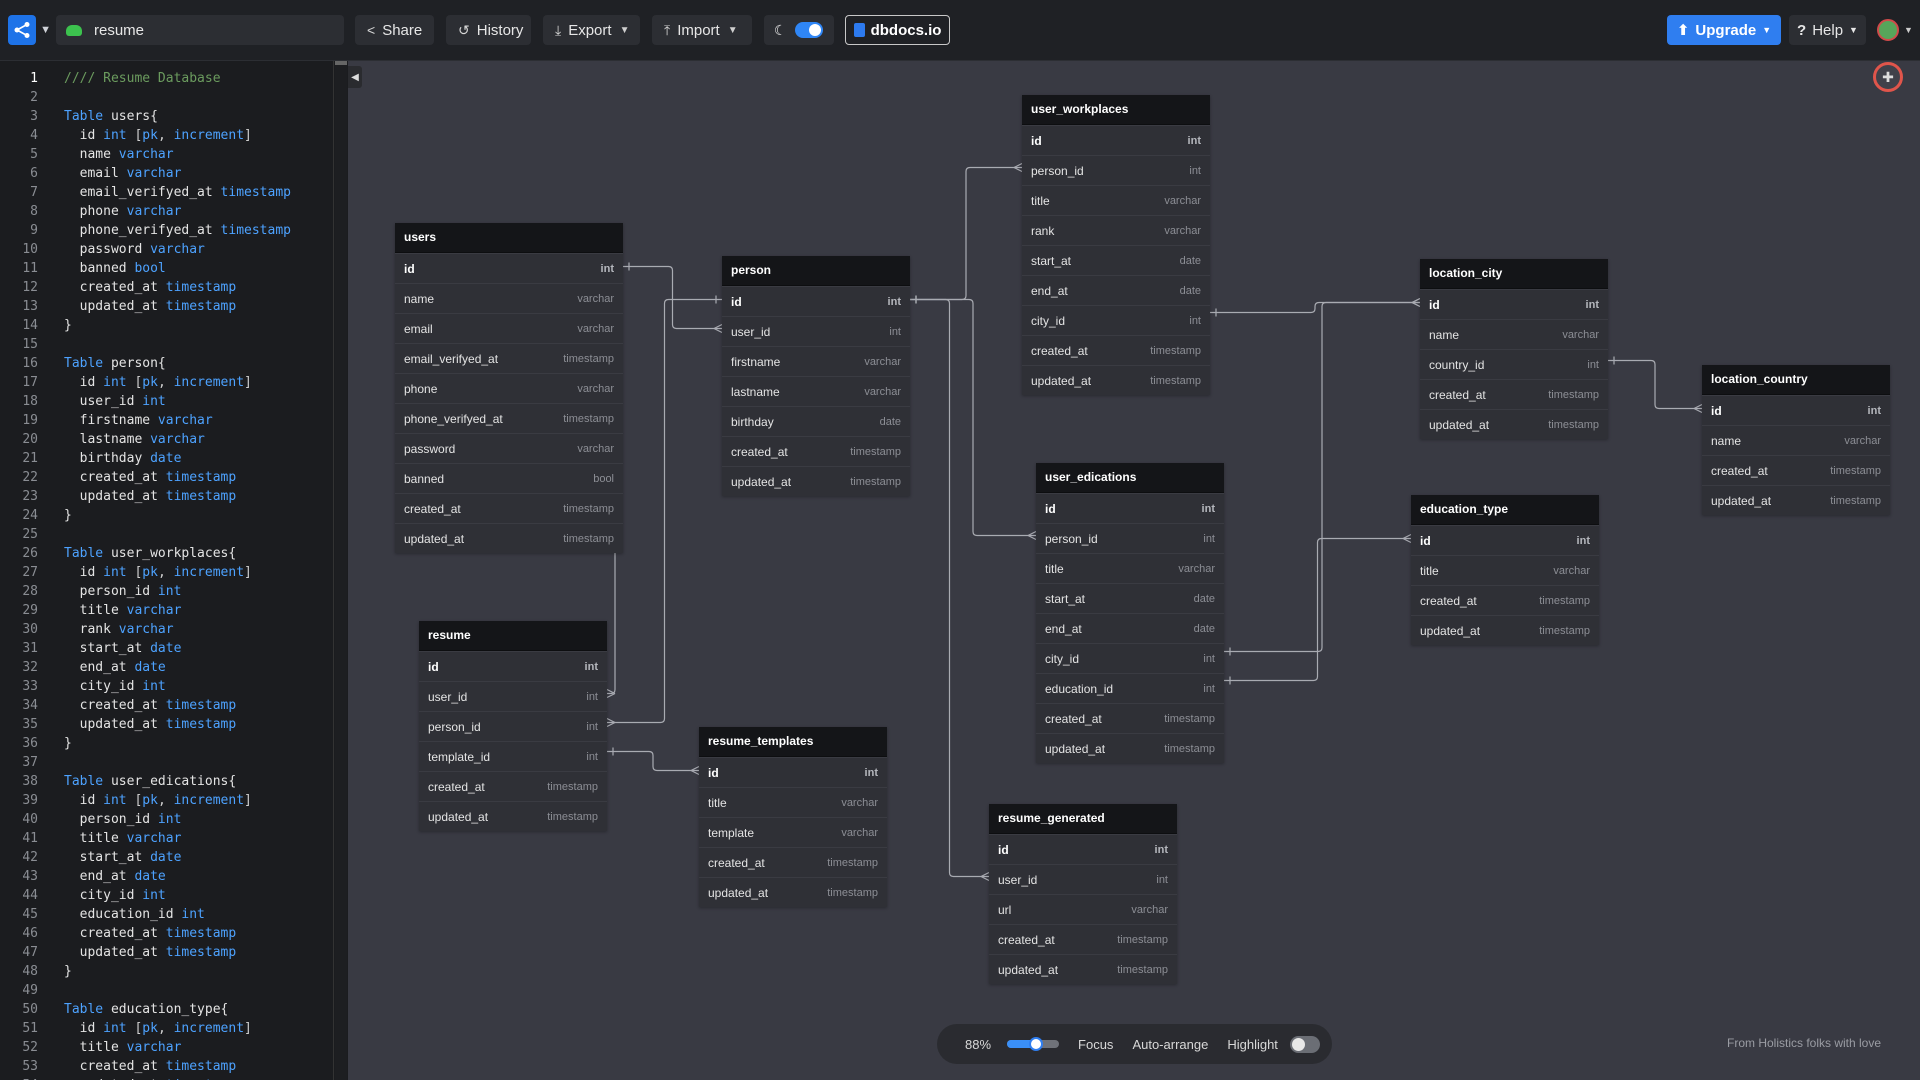 The image size is (1920, 1080). I want to click on export-button: ⤓ Export ▼, so click(591, 30).